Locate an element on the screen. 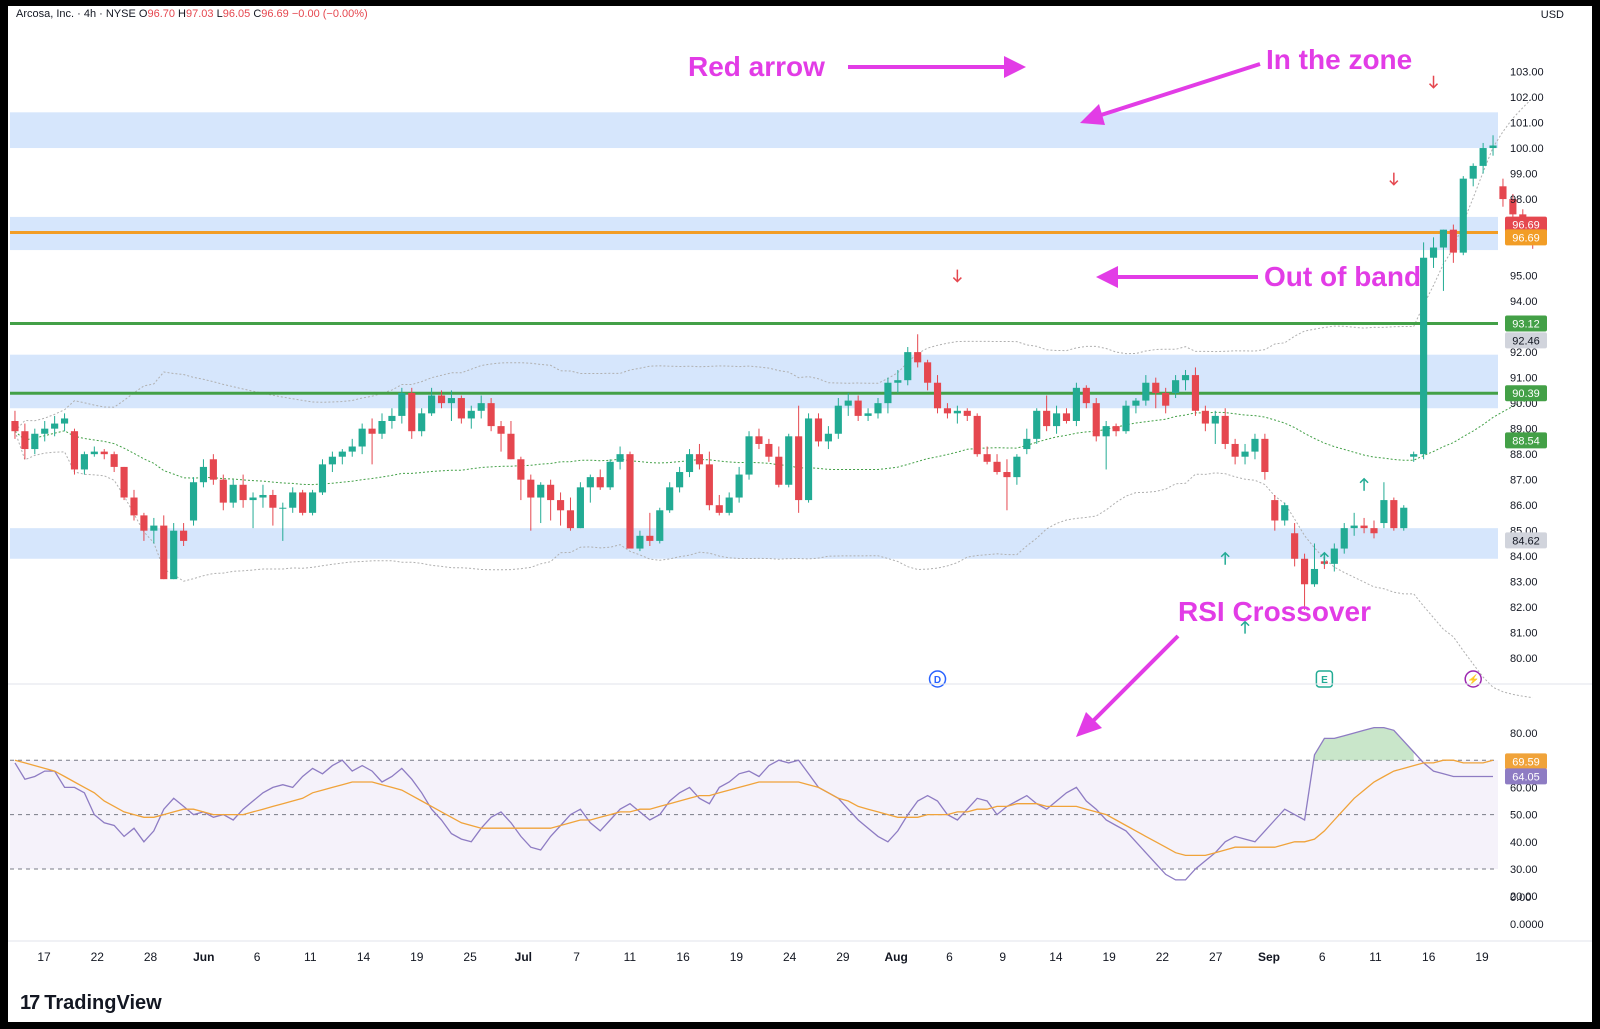  price-badge: 93.12 is located at coordinates (1526, 323).